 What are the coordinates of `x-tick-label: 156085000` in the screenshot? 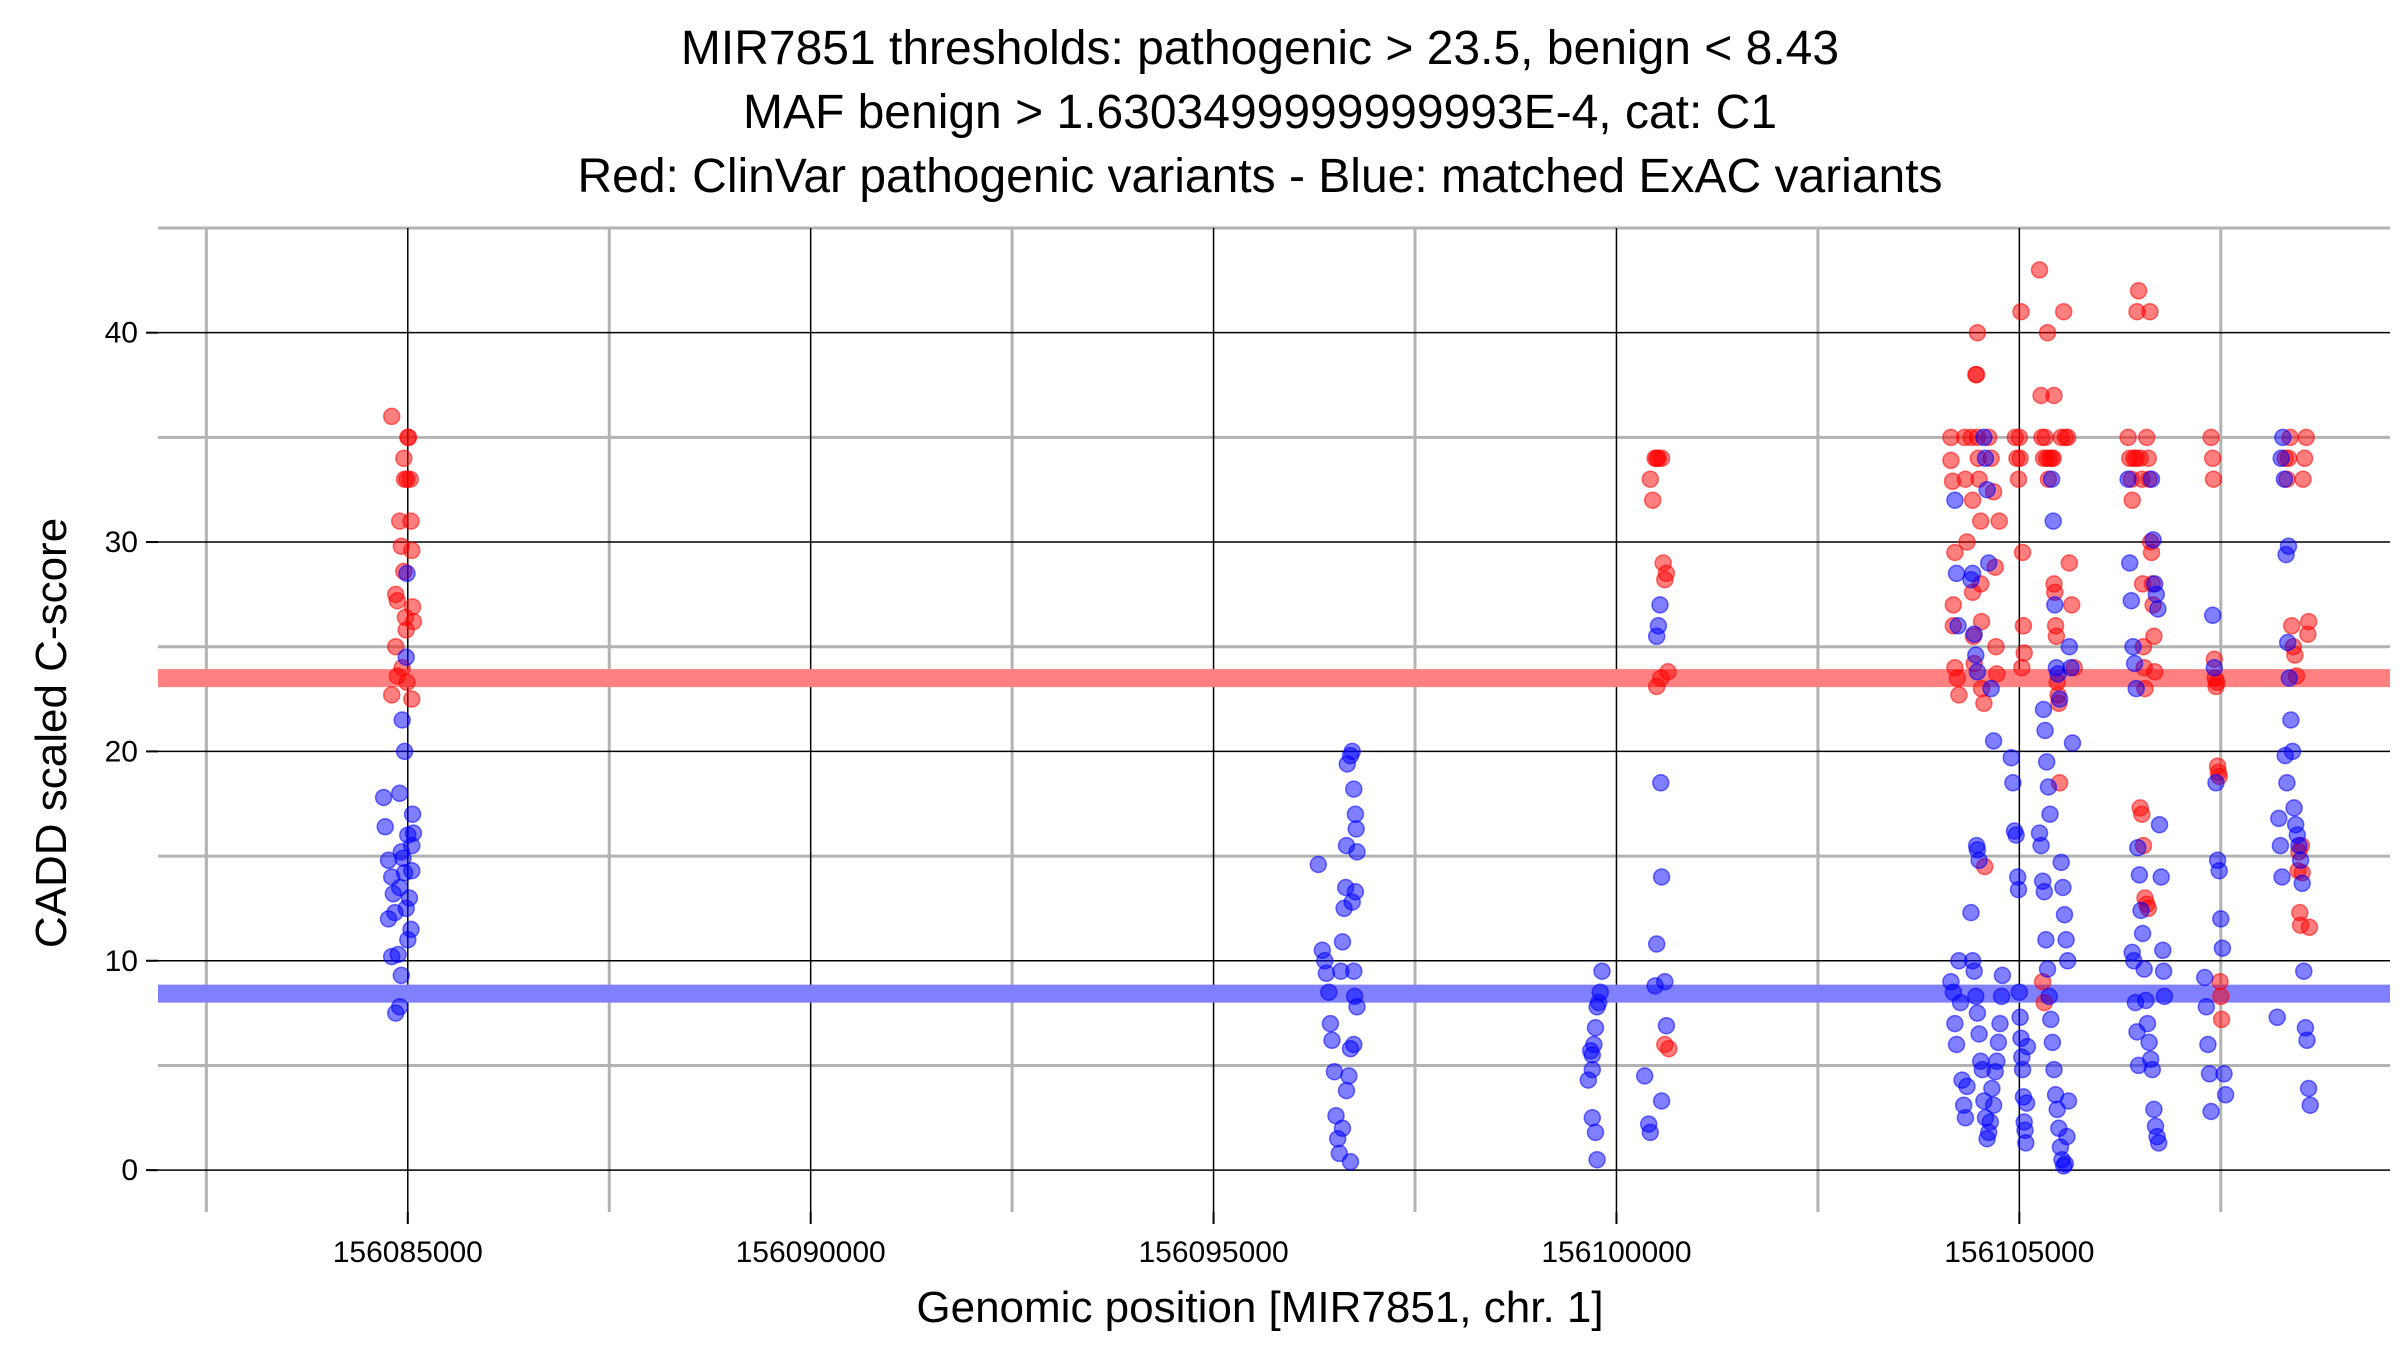 It's located at (408, 1252).